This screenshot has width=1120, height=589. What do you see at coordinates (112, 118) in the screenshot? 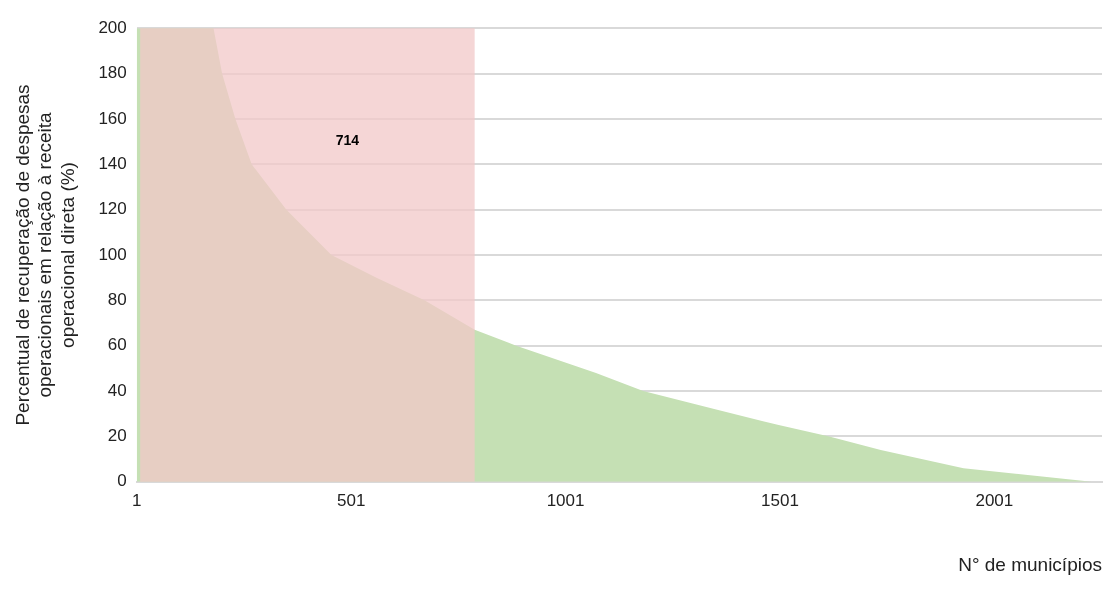
I see `y-tick-label: 160` at bounding box center [112, 118].